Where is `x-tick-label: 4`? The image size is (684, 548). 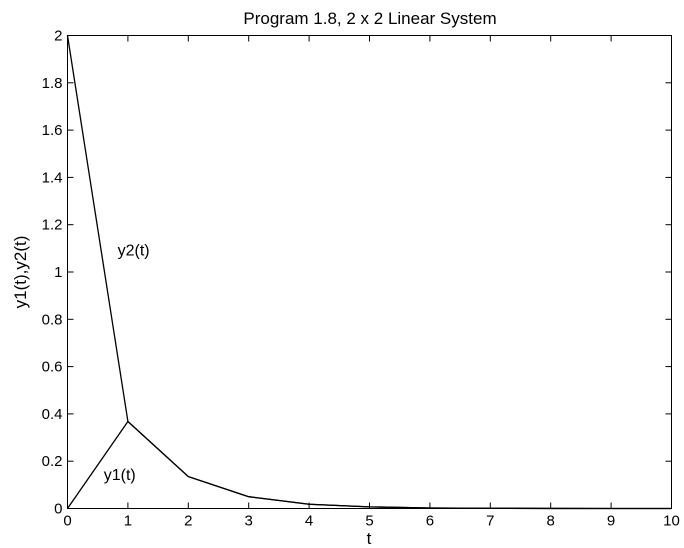 x-tick-label: 4 is located at coordinates (309, 521).